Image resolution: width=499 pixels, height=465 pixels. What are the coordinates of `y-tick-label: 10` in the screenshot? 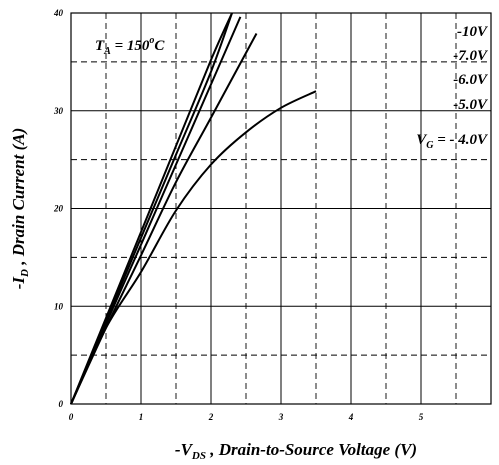 It's located at (59, 306).